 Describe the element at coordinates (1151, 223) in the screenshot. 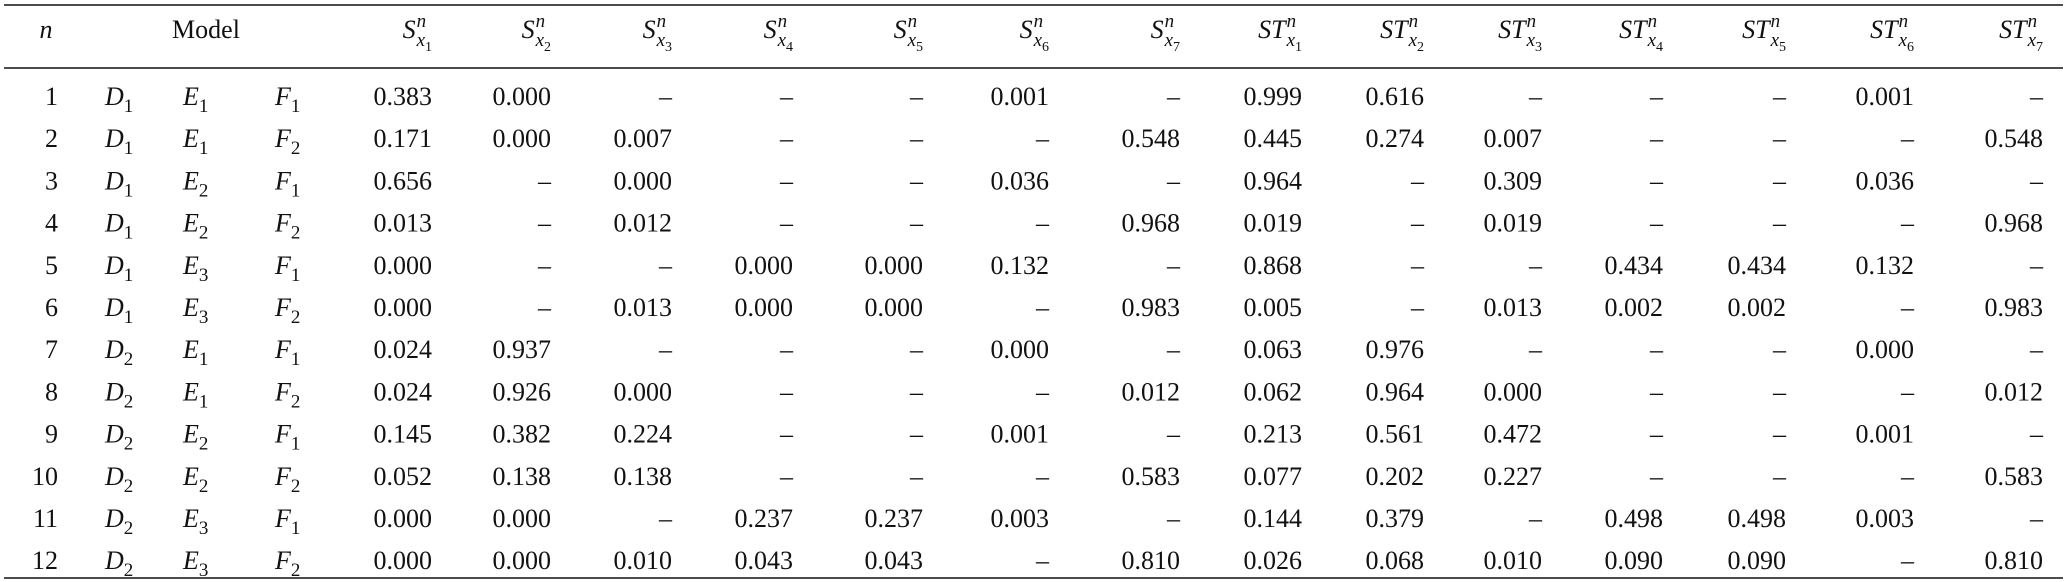

I see `cell-value: 0.968` at that location.